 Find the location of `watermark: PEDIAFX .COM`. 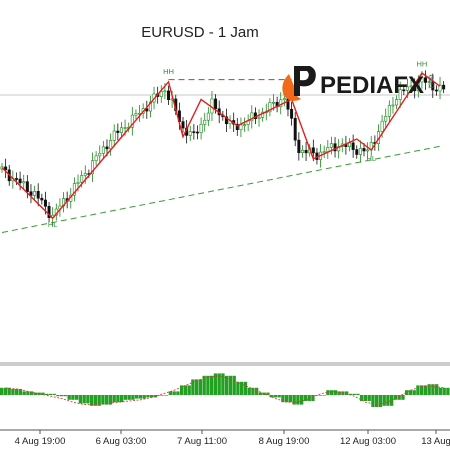

watermark: PEDIAFX .COM is located at coordinates (359, 83).